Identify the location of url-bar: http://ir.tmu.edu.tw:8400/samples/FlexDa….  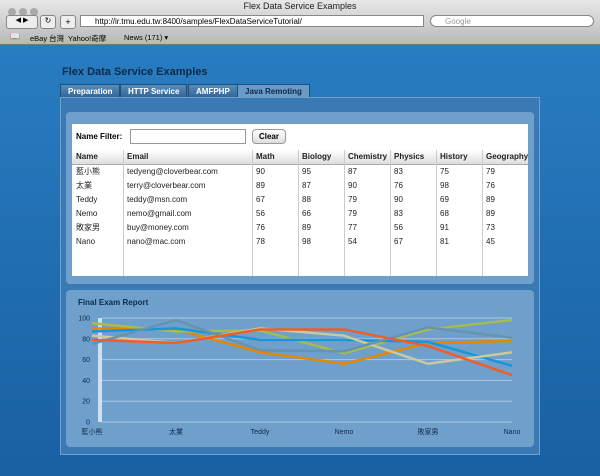
(252, 21).